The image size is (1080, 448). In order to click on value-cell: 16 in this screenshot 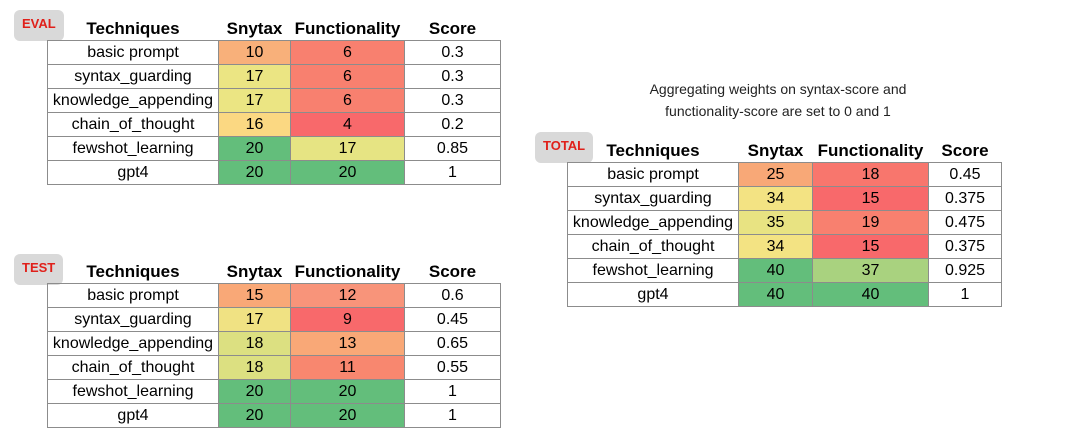, I will do `click(254, 124)`.